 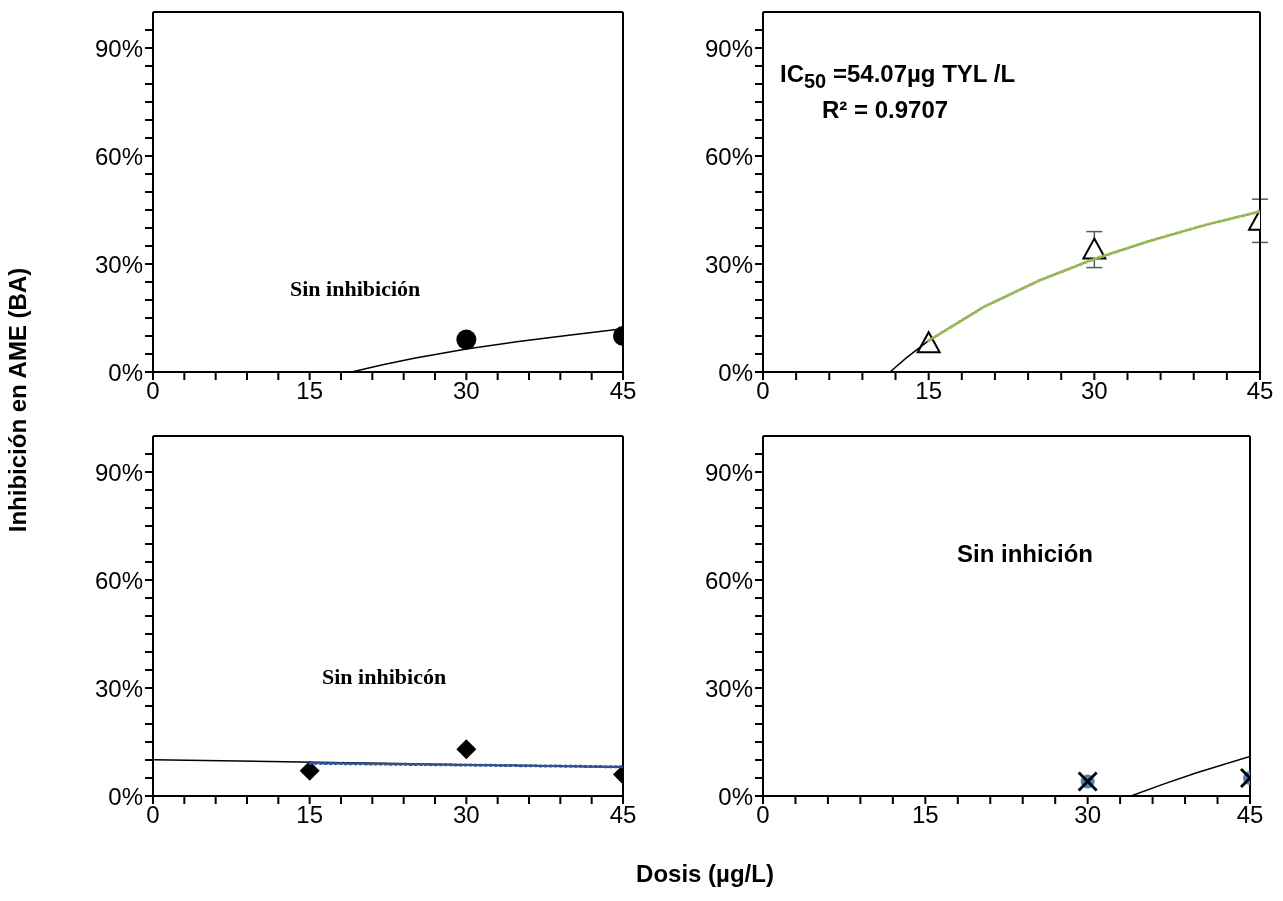 What do you see at coordinates (885, 110) in the screenshot?
I see `annotation: R² = 0.9707` at bounding box center [885, 110].